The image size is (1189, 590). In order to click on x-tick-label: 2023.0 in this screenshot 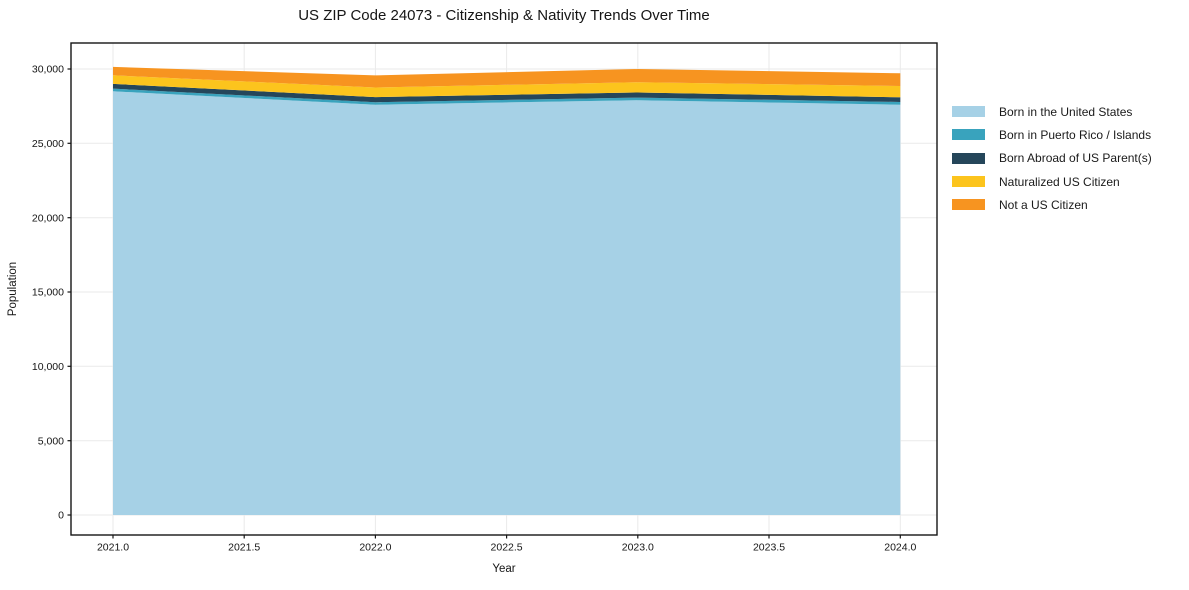, I will do `click(638, 548)`.